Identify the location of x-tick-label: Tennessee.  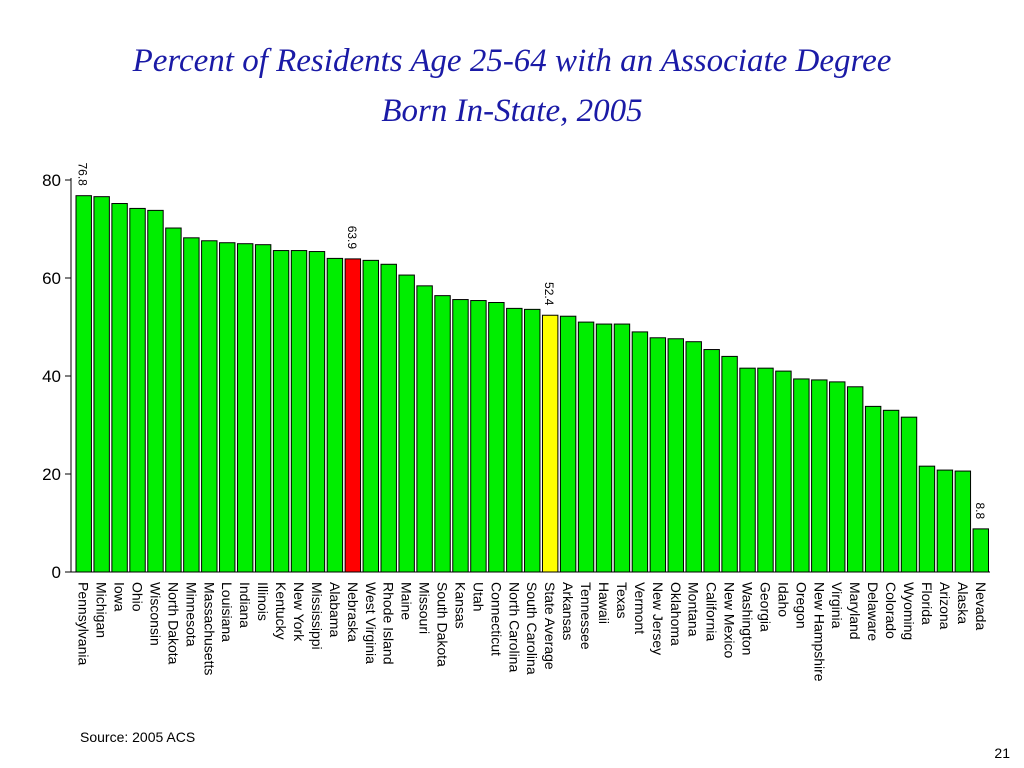
(586, 616).